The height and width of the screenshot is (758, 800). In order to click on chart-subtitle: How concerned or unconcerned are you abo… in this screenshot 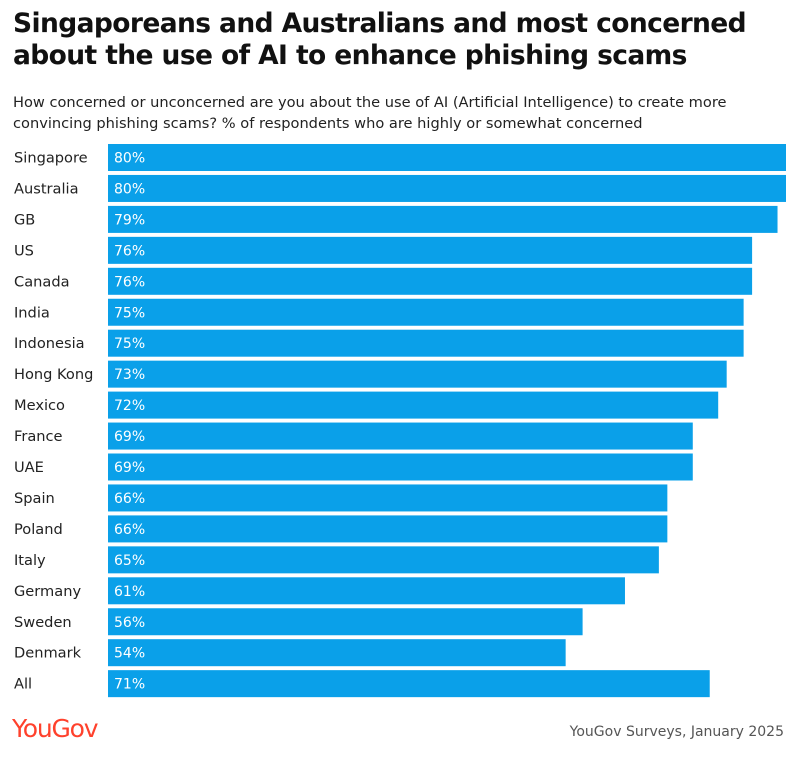, I will do `click(370, 113)`.